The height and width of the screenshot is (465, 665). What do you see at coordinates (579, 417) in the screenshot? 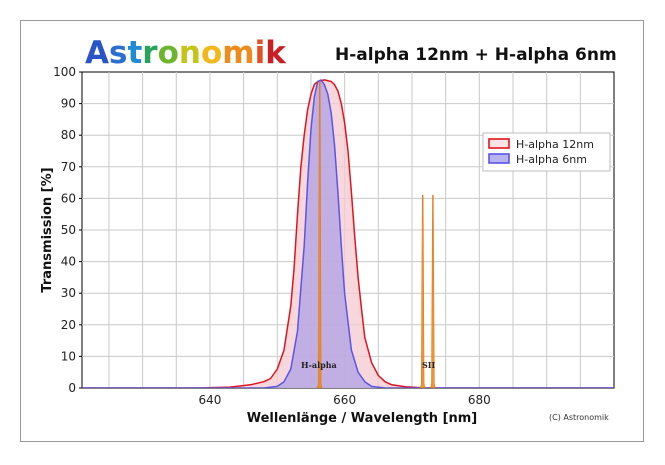
I see `copyright: (C) Astronomik` at bounding box center [579, 417].